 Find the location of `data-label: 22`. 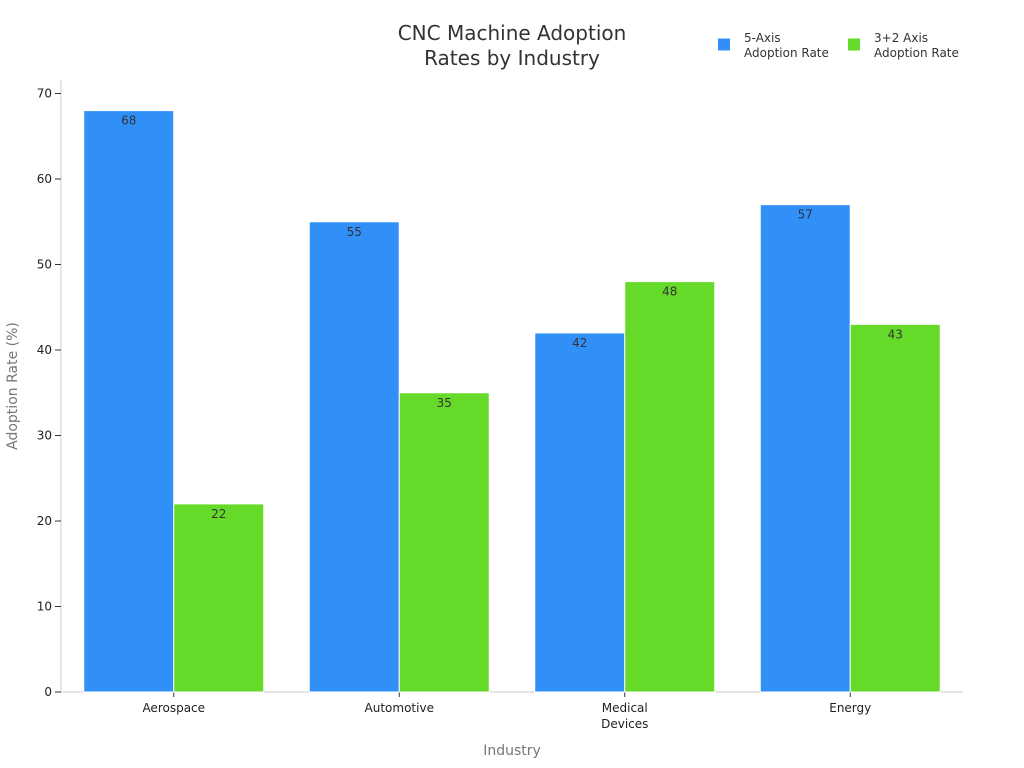

data-label: 22 is located at coordinates (218, 514).